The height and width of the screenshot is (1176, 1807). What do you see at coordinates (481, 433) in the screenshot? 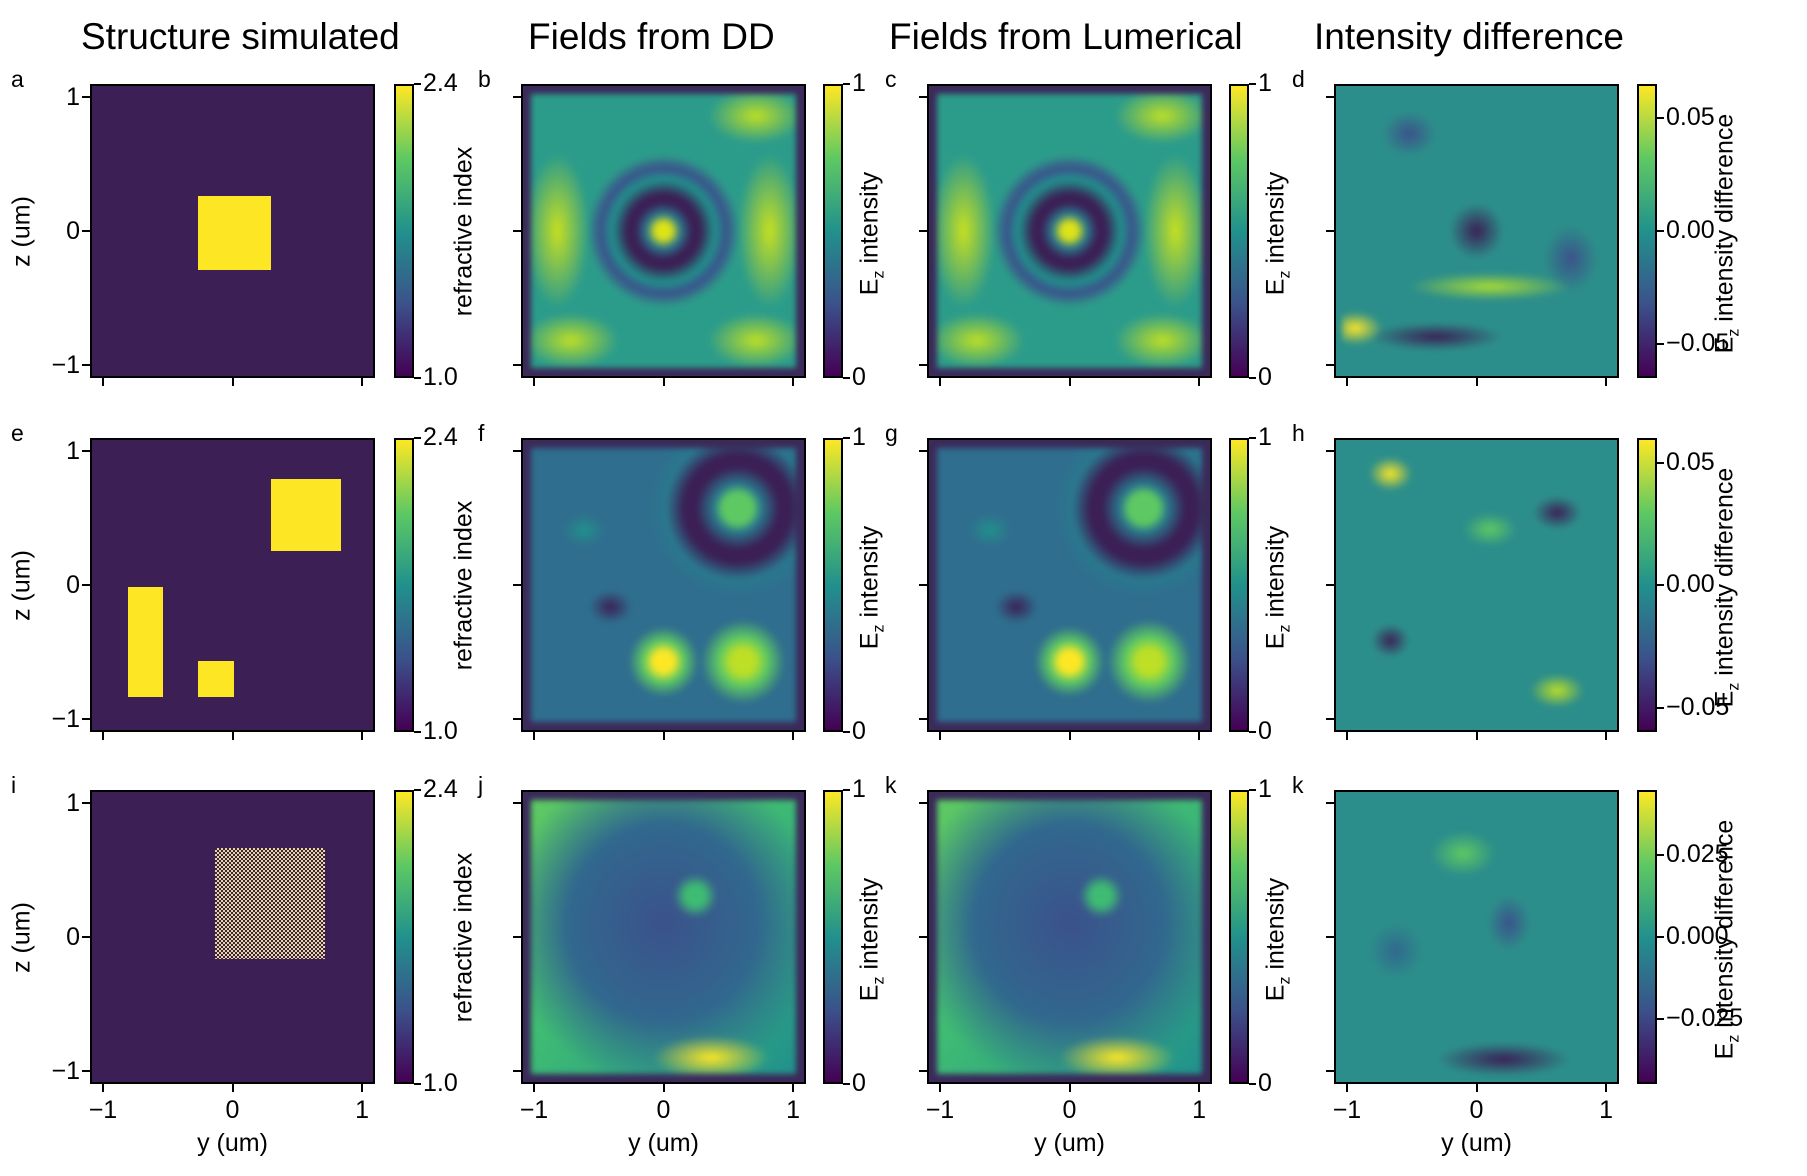
I see `panel-letter: f` at bounding box center [481, 433].